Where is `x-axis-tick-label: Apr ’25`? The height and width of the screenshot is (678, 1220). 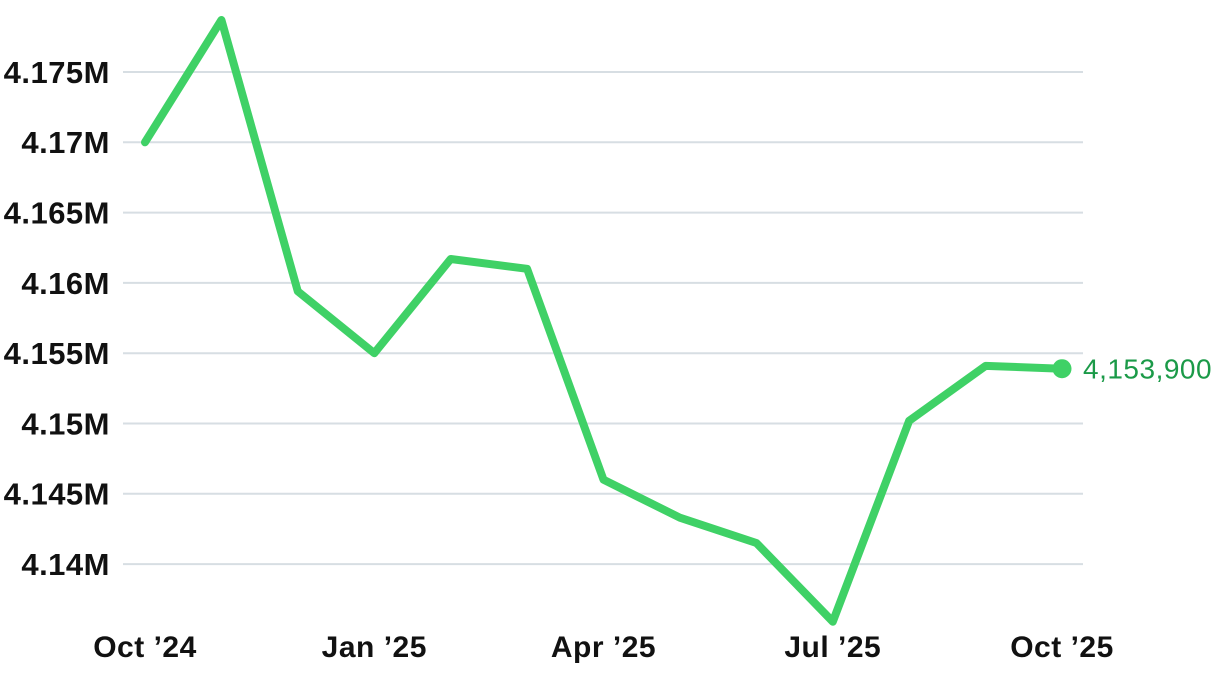 x-axis-tick-label: Apr ’25 is located at coordinates (603, 647).